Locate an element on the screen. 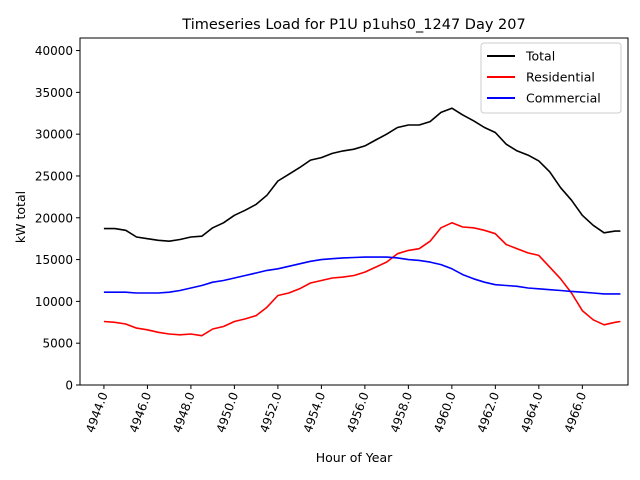 The image size is (640, 480). x-axis-label: Hour of Year is located at coordinates (354, 457).